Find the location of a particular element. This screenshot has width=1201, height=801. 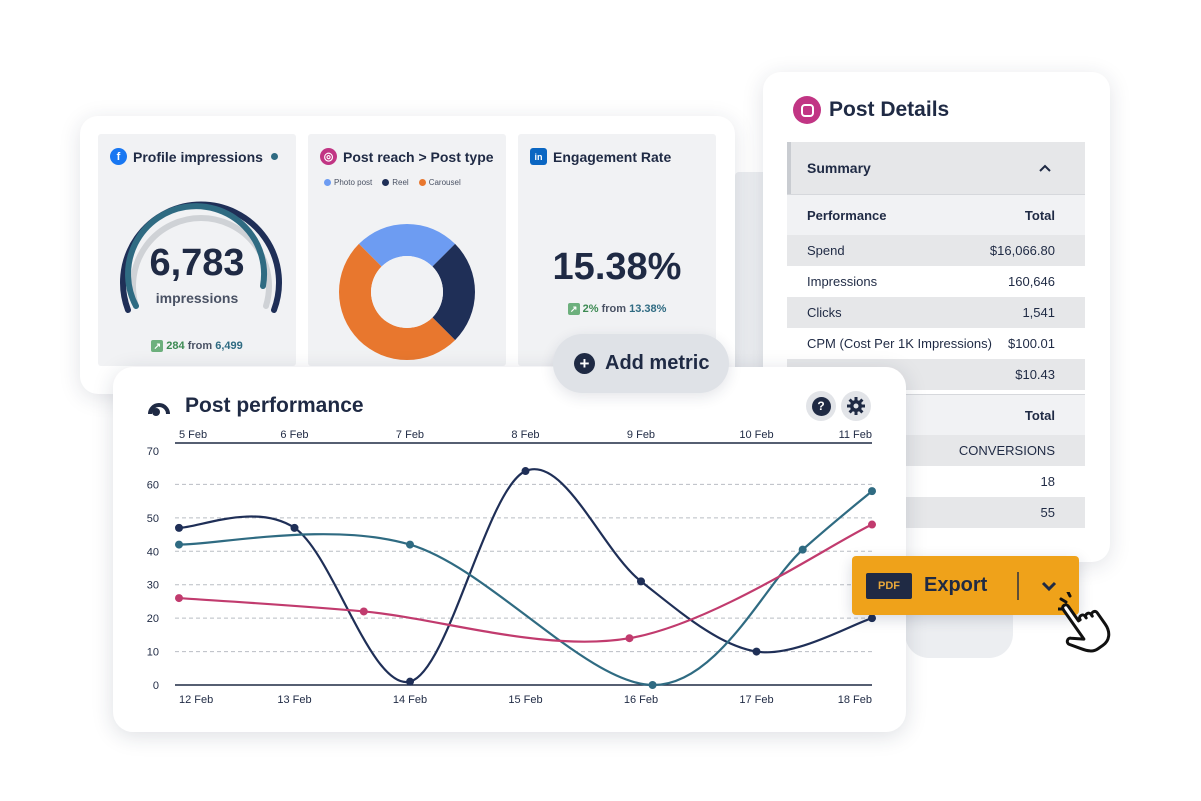

x-bottom-tick-label: 16 Feb is located at coordinates (641, 700).